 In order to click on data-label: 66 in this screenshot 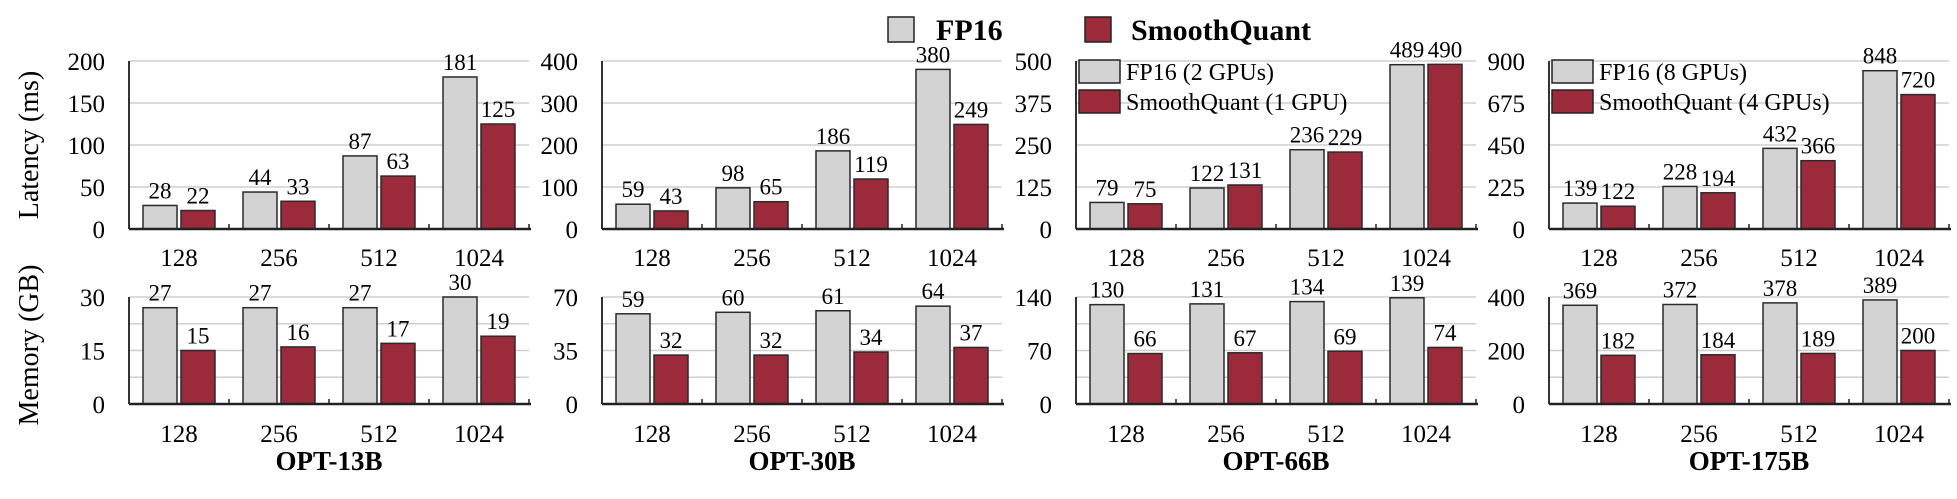, I will do `click(1145, 339)`.